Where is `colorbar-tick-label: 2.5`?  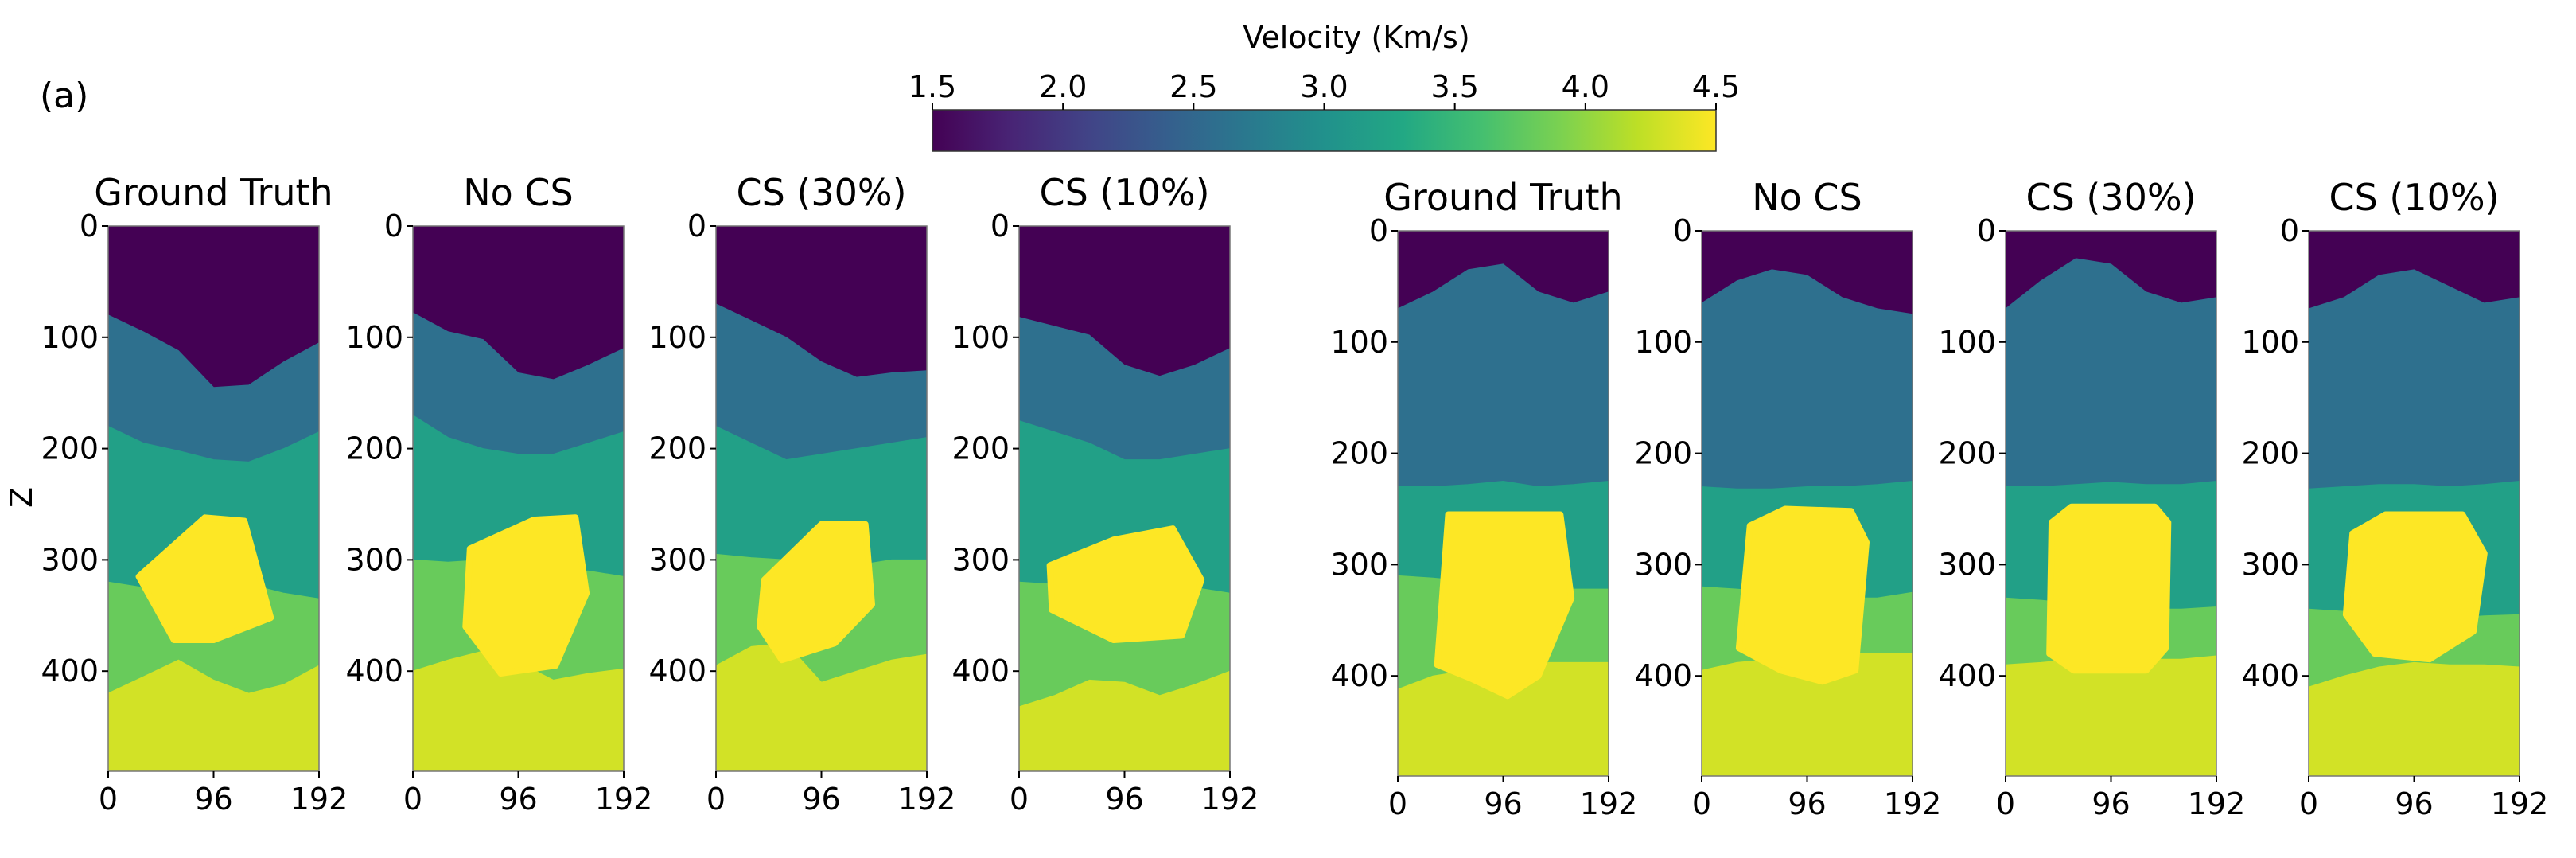 colorbar-tick-label: 2.5 is located at coordinates (1193, 86).